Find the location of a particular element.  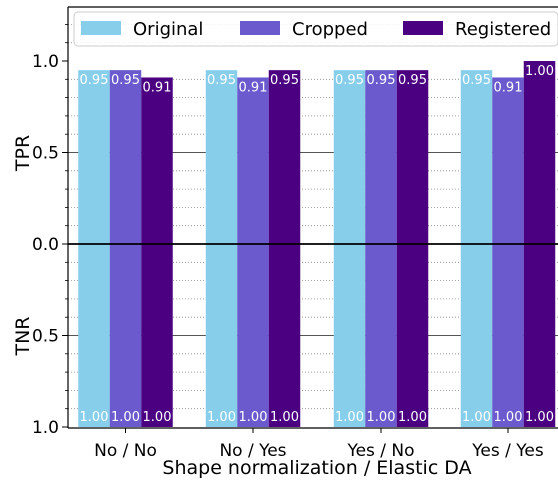

x-axis-label: Shape normalization / Elastic DA is located at coordinates (316, 468).